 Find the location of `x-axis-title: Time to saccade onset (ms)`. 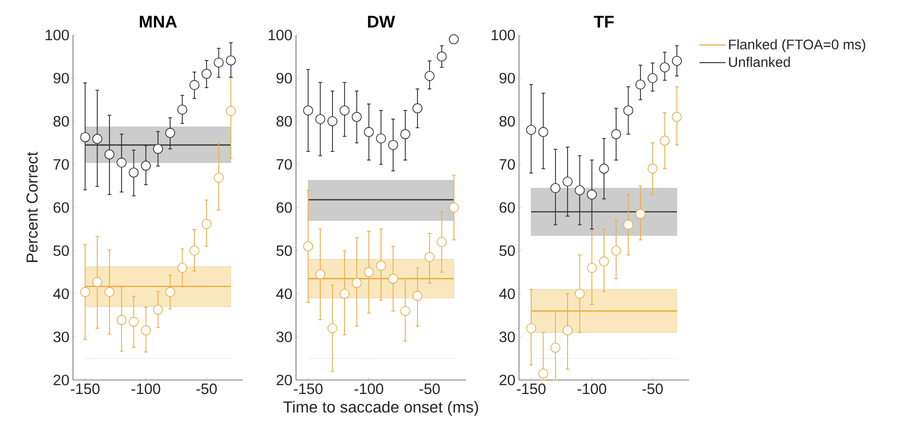

x-axis-title: Time to saccade onset (ms) is located at coordinates (380, 408).